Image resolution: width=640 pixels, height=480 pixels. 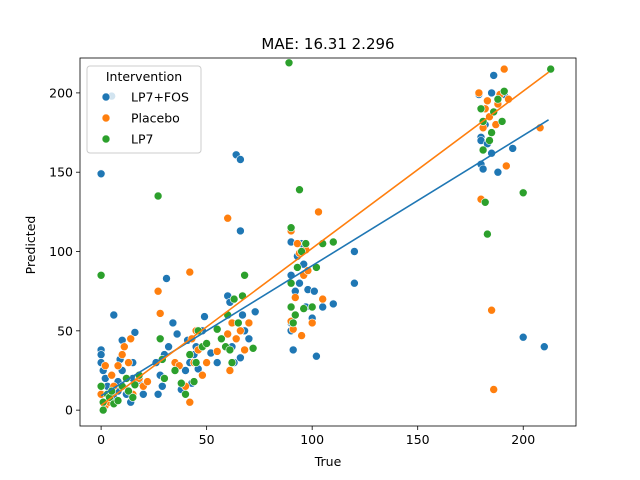 I want to click on x-tick-label: 50, so click(x=207, y=439).